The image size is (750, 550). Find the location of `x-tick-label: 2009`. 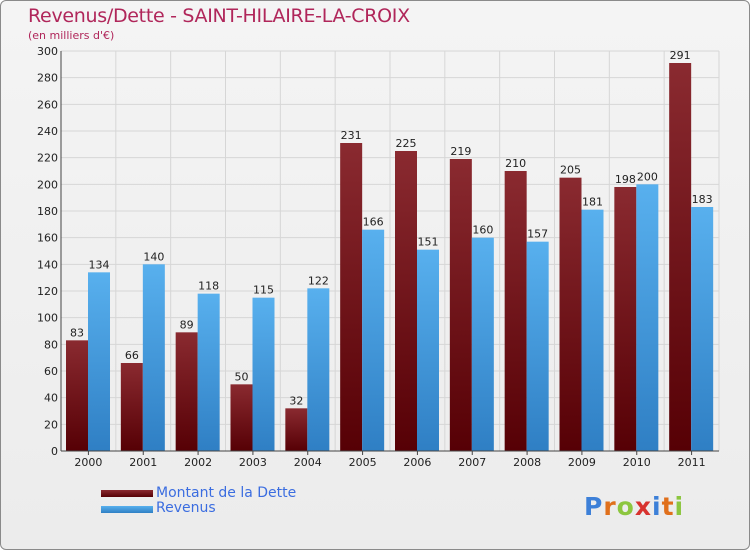

x-tick-label: 2009 is located at coordinates (582, 462).